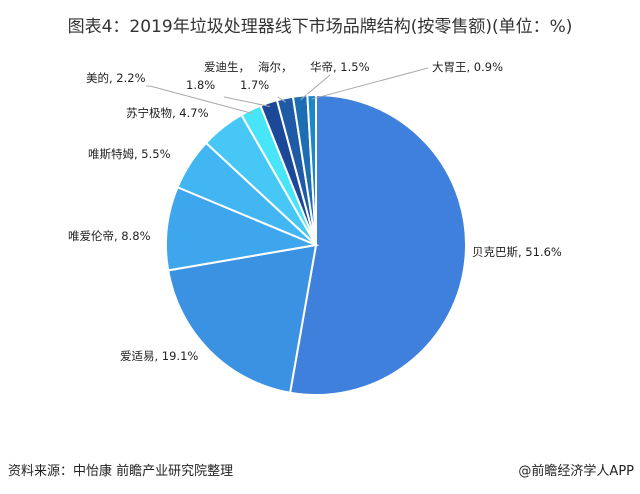  Describe the element at coordinates (254, 85) in the screenshot. I see `slice-value-label-7: 1.7%` at that location.